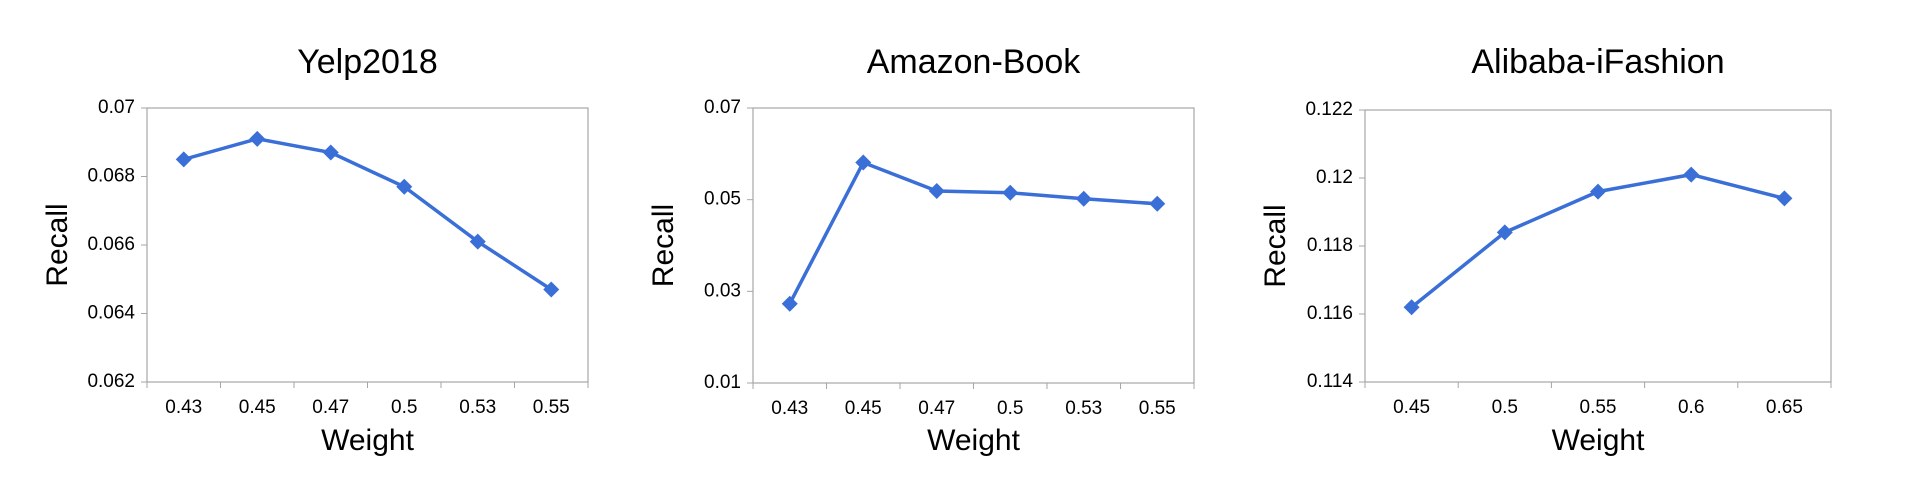  I want to click on x-tick-label: 0.65, so click(1784, 407).